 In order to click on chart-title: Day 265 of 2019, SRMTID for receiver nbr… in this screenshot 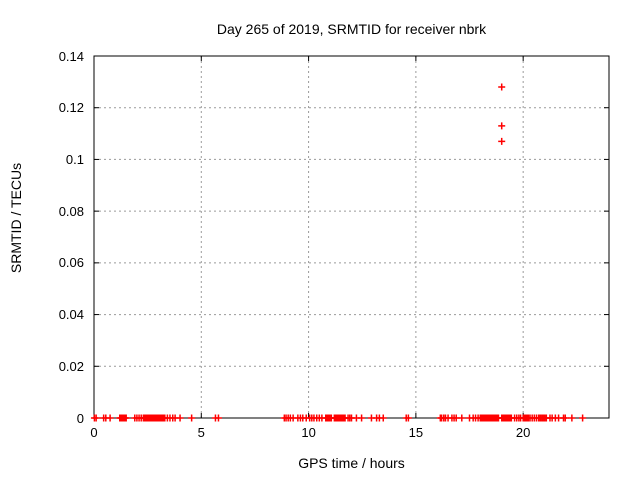, I will do `click(351, 29)`.